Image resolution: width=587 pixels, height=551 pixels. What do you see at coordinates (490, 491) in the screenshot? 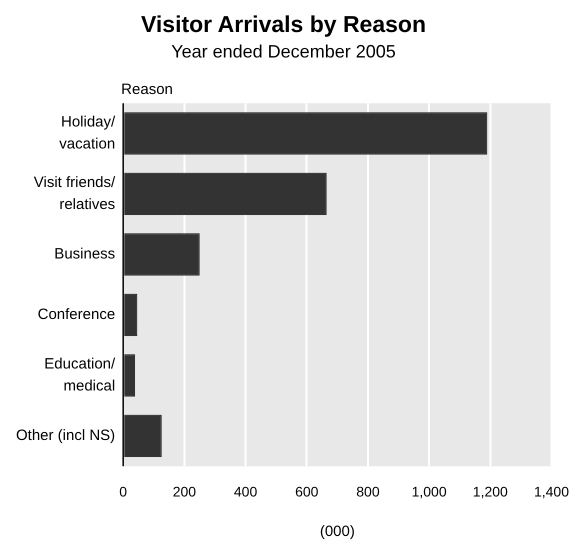
I see `x-tick-label: 1,200` at bounding box center [490, 491].